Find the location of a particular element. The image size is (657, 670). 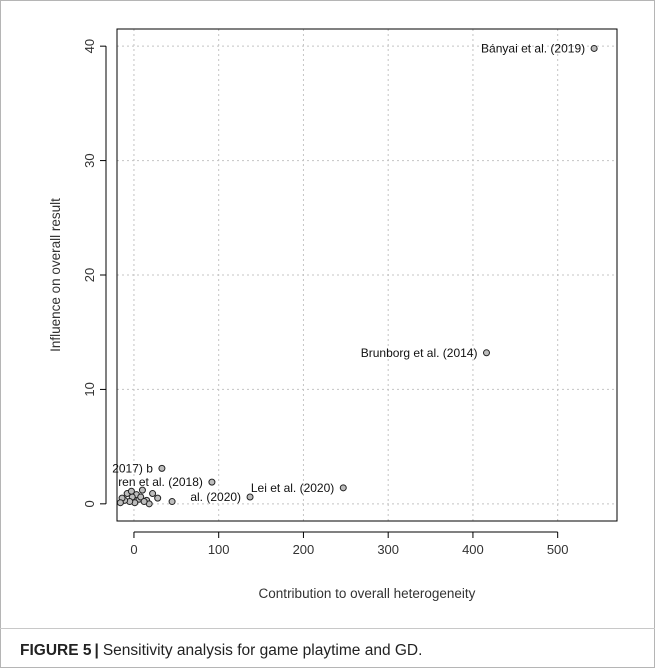

x-tick-label: 0 is located at coordinates (133, 549).